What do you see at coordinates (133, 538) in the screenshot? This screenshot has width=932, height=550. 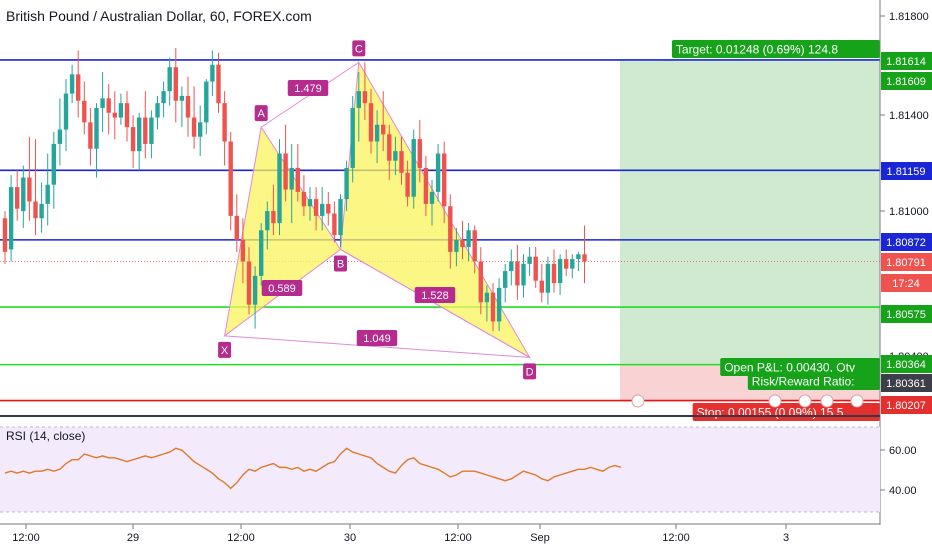 I see `time-tick-label: 29` at bounding box center [133, 538].